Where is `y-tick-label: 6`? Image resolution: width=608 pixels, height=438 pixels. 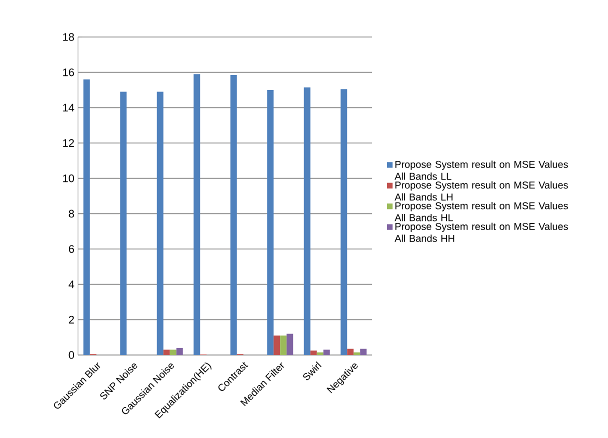 y-tick-label: 6 is located at coordinates (71, 249).